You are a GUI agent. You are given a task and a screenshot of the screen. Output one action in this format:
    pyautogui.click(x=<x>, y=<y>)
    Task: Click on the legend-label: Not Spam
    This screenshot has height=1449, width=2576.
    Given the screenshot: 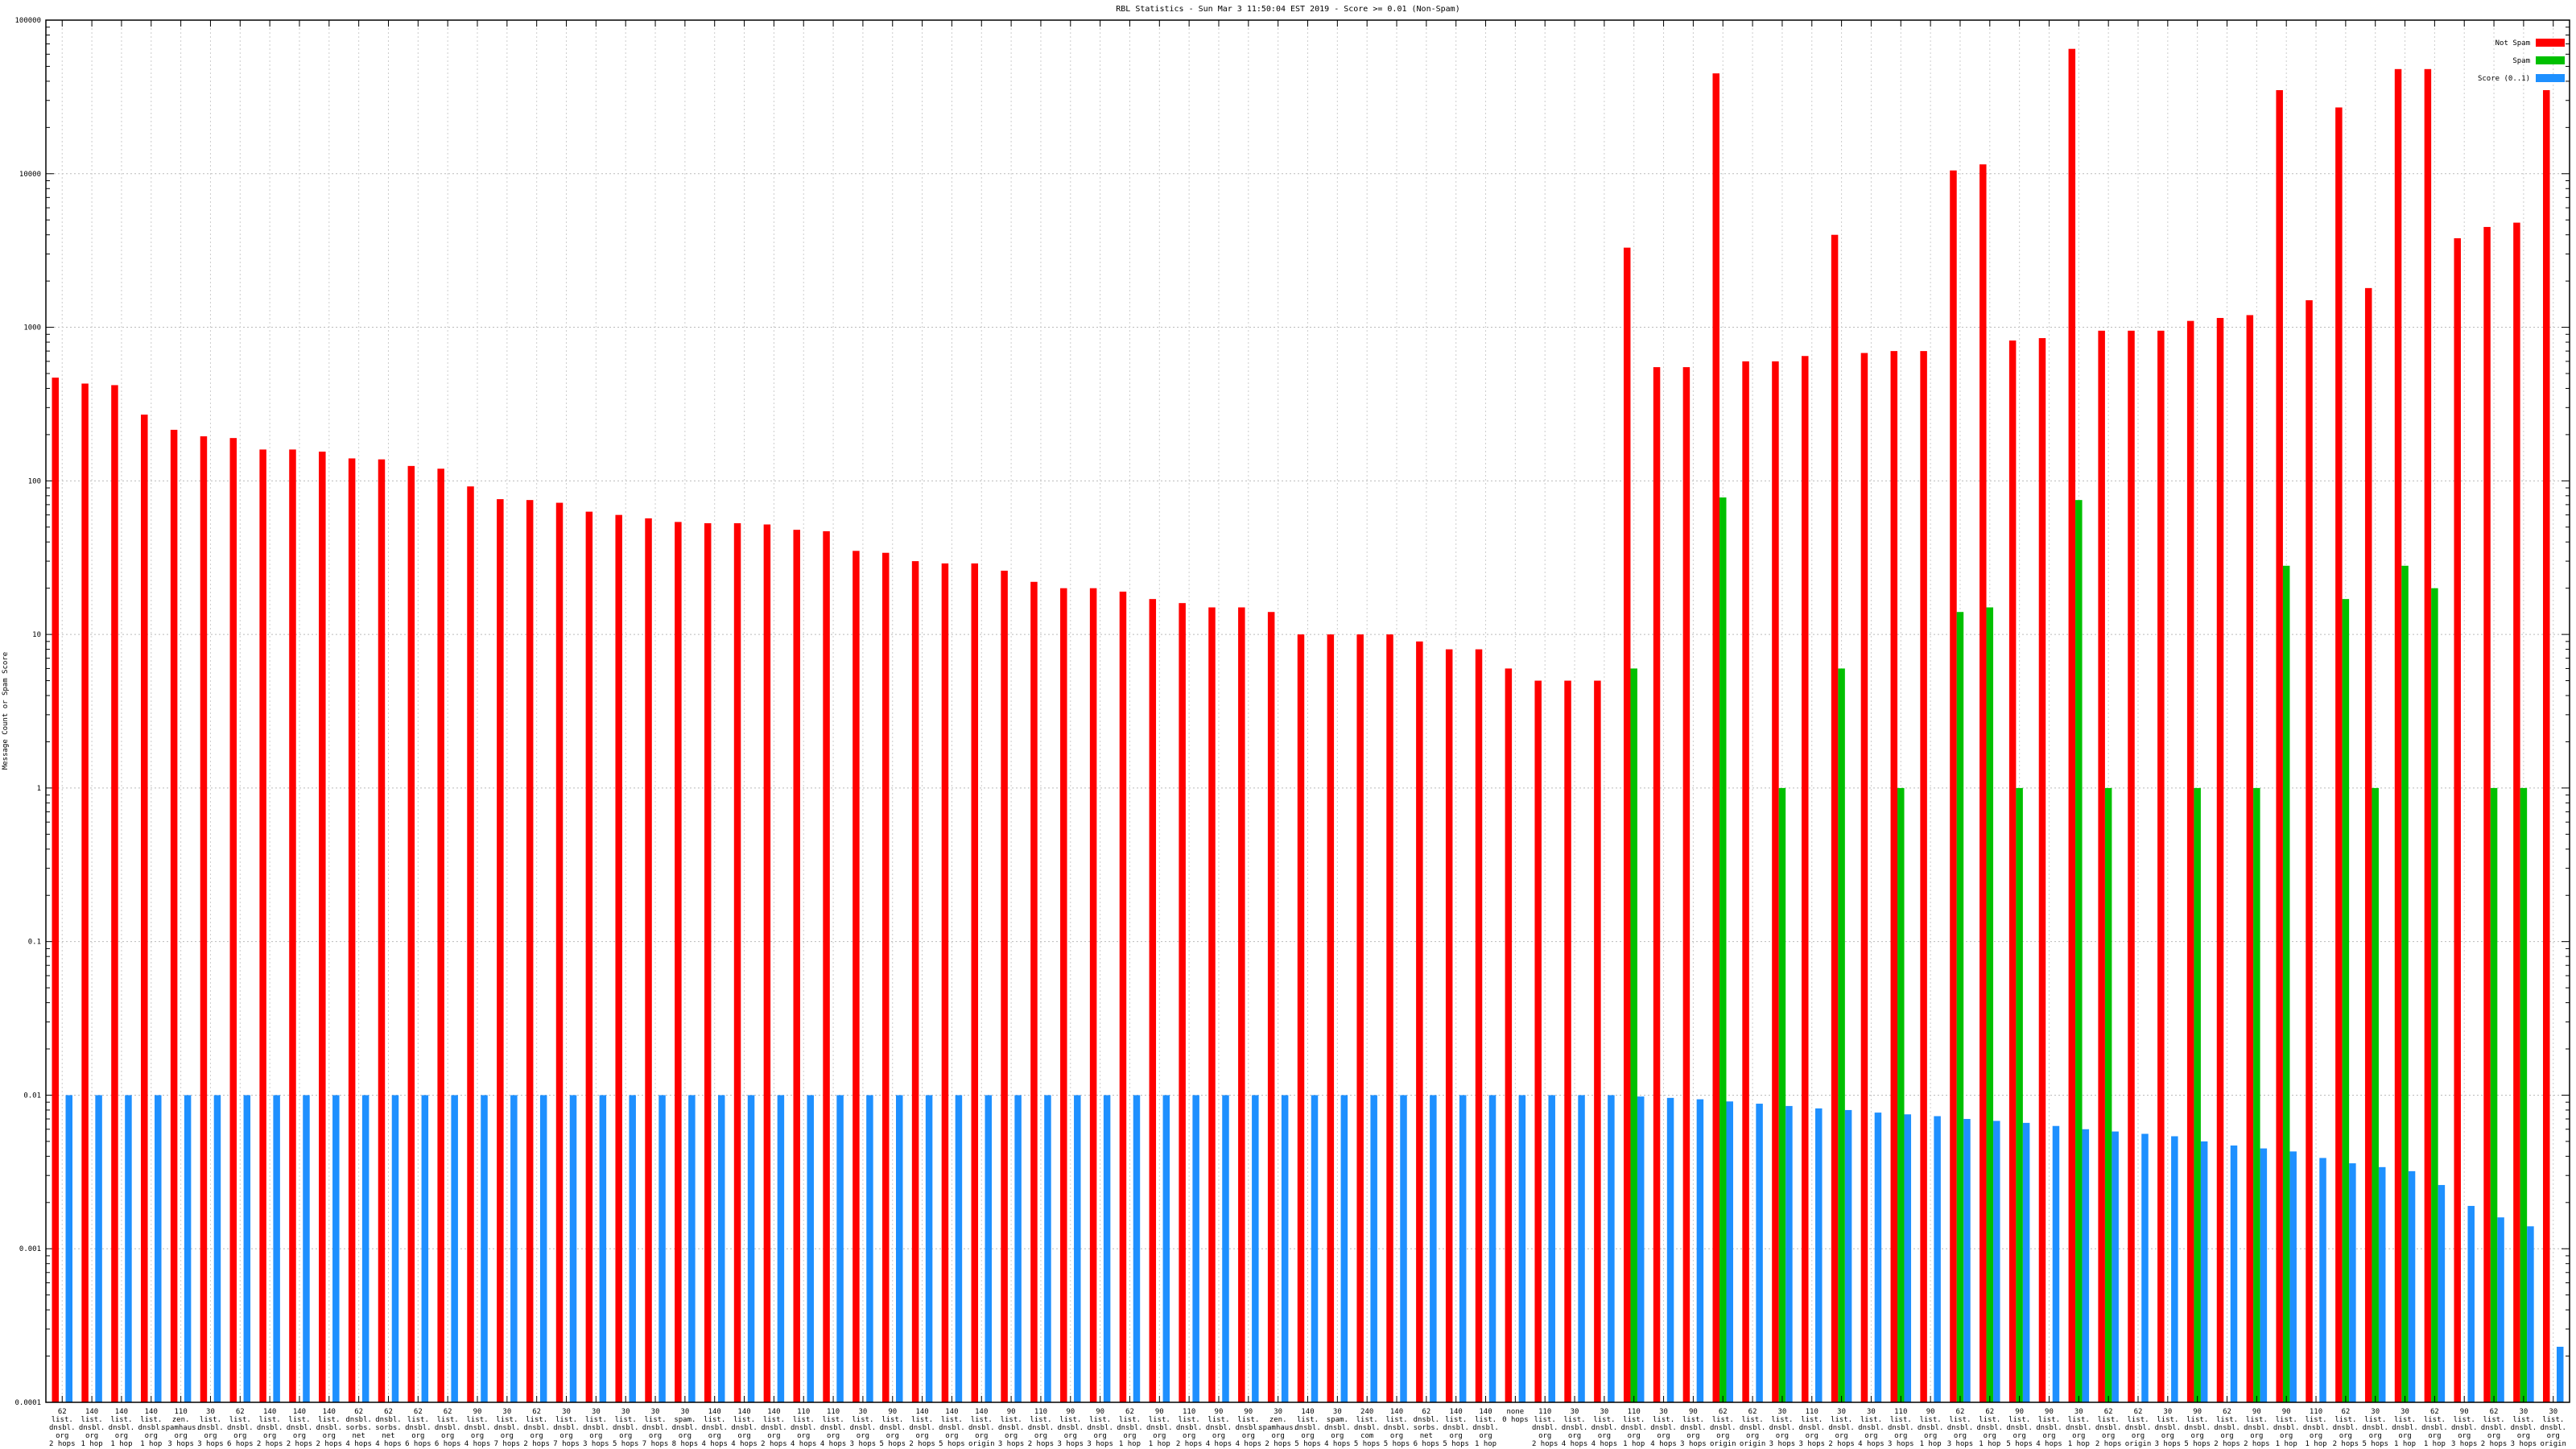 What is the action you would take?
    pyautogui.click(x=2513, y=43)
    